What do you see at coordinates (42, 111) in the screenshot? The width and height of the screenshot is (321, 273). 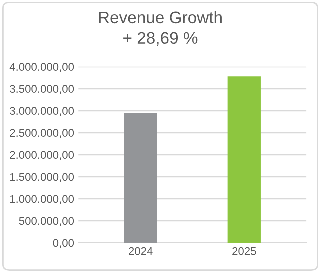 I see `y-tick-label: 3.000.000,00` at bounding box center [42, 111].